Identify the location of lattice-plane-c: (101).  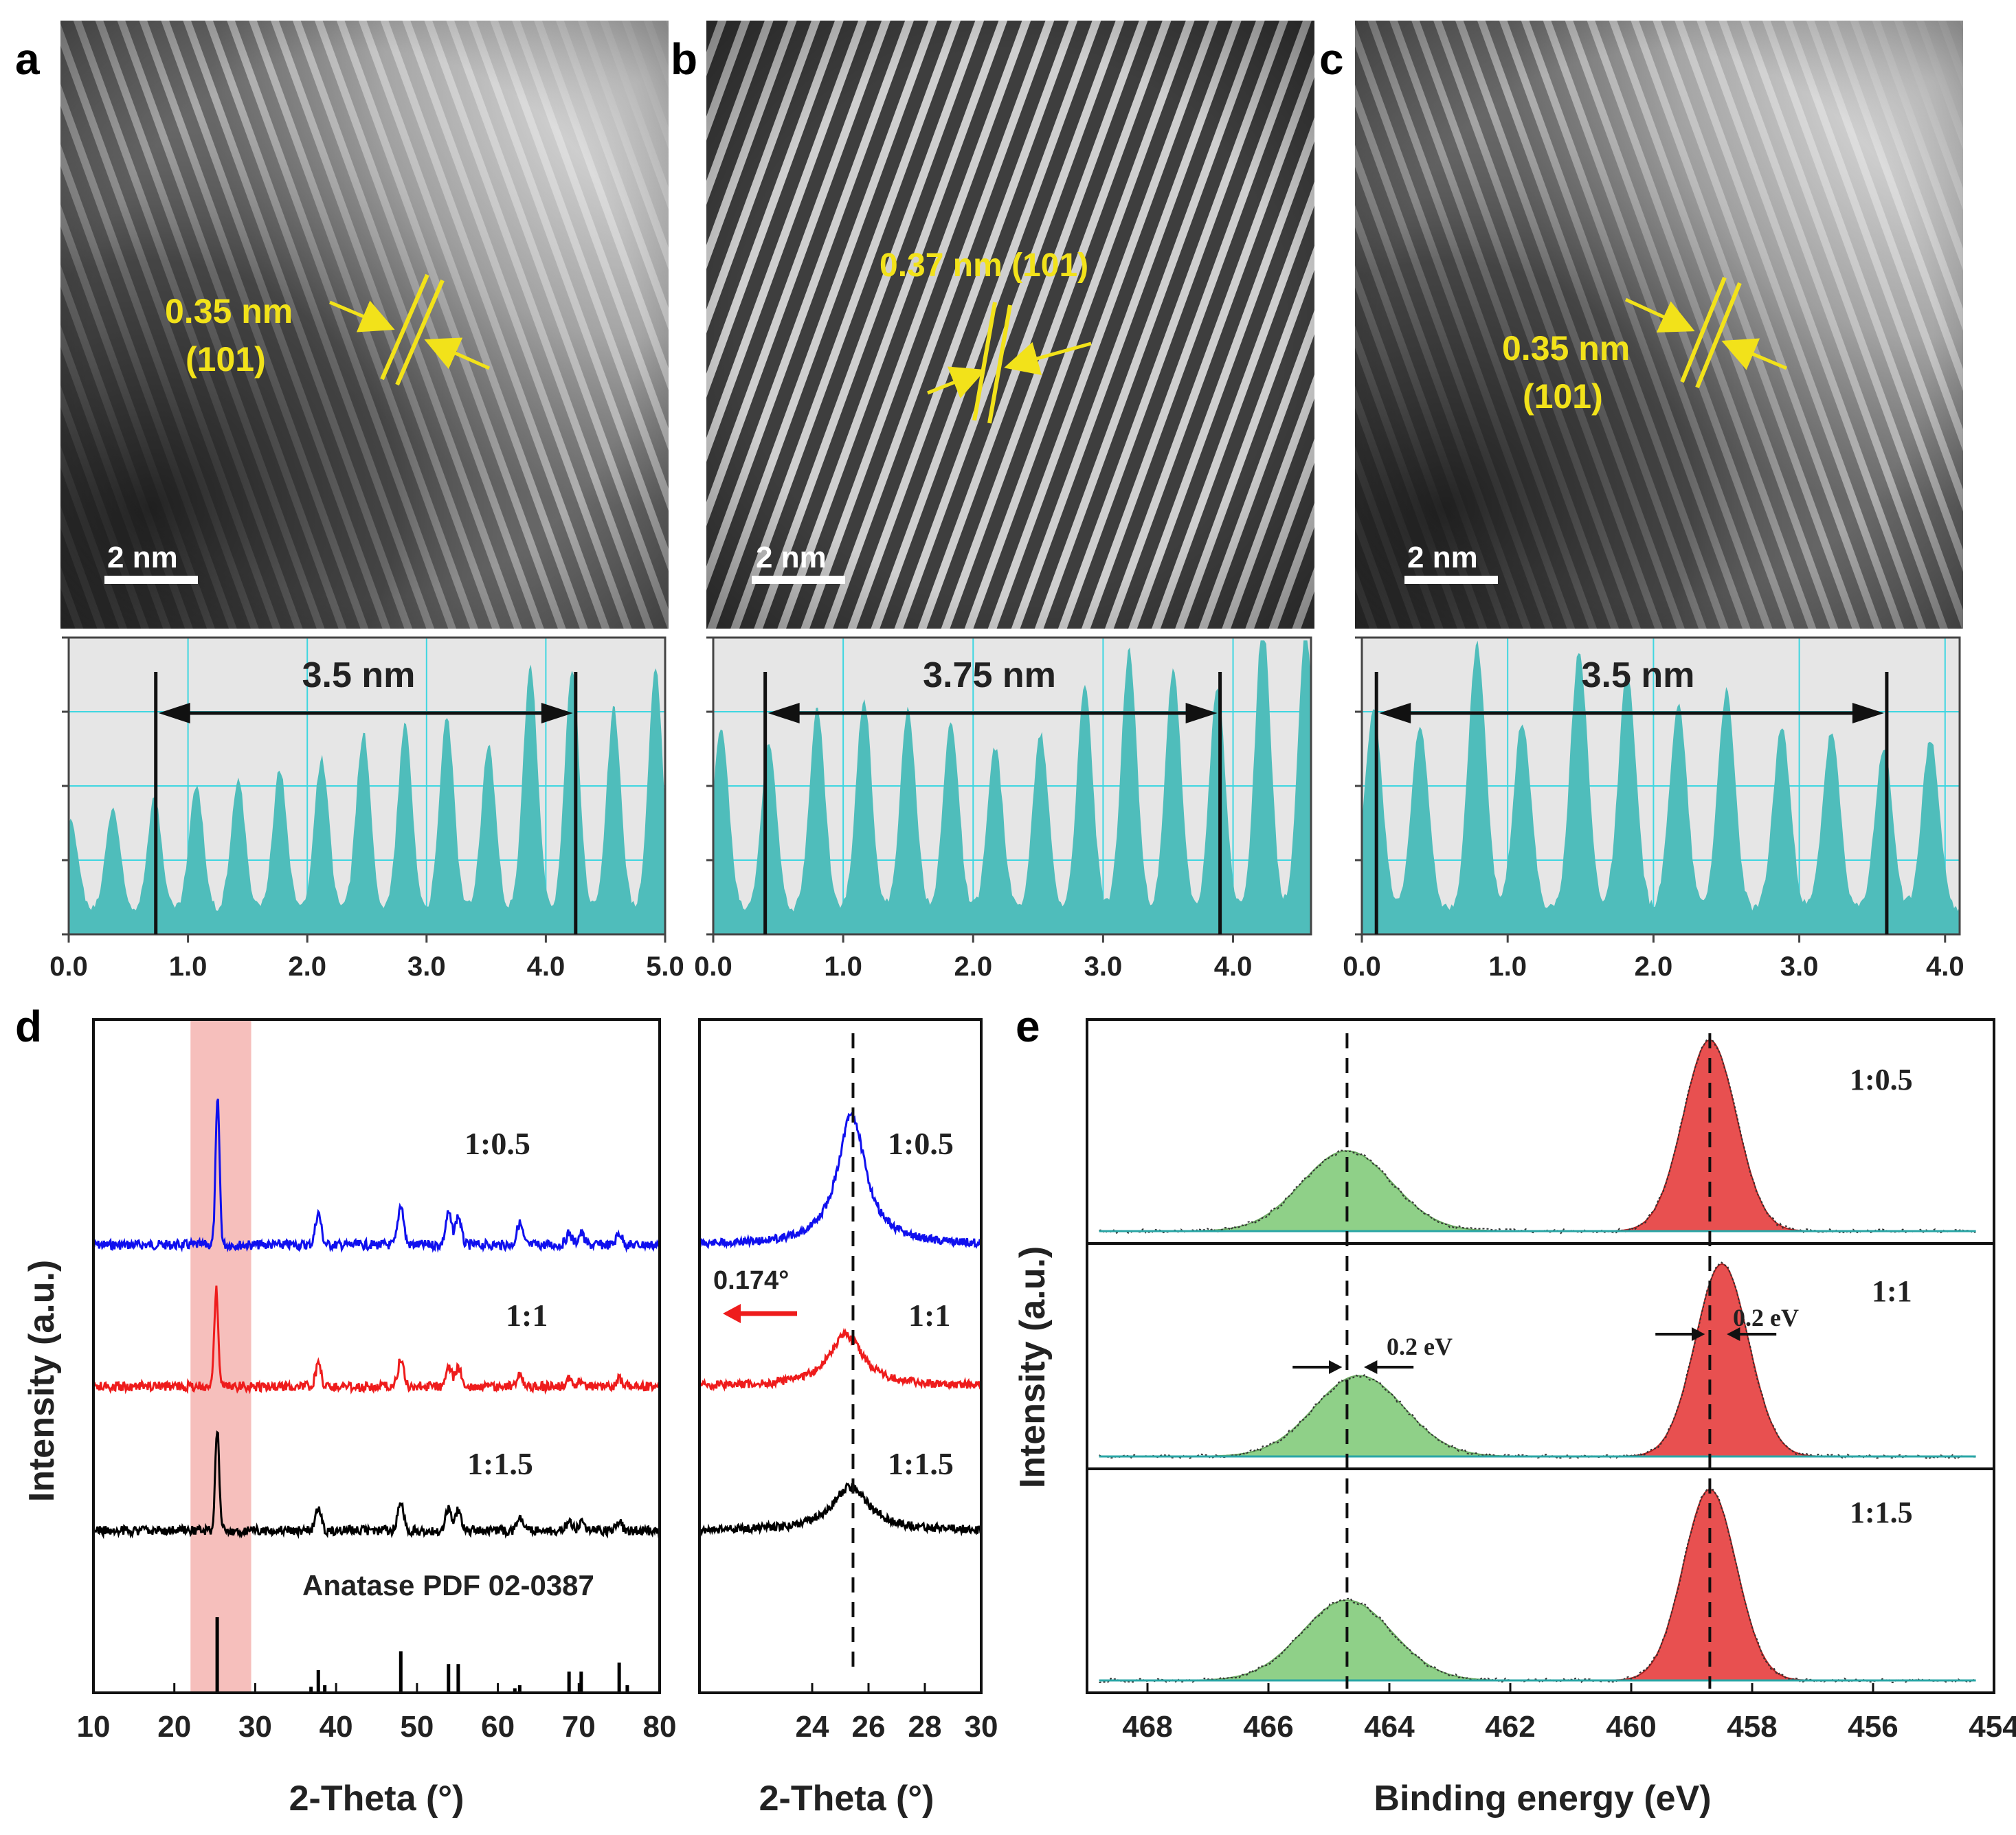
(1563, 396).